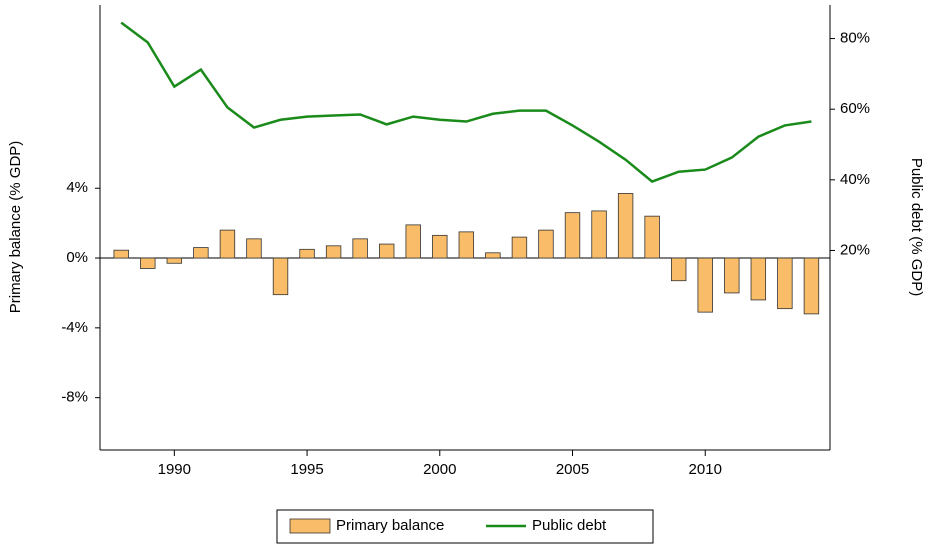 This screenshot has height=544, width=932. I want to click on y2-tick-label: 80%, so click(855, 38).